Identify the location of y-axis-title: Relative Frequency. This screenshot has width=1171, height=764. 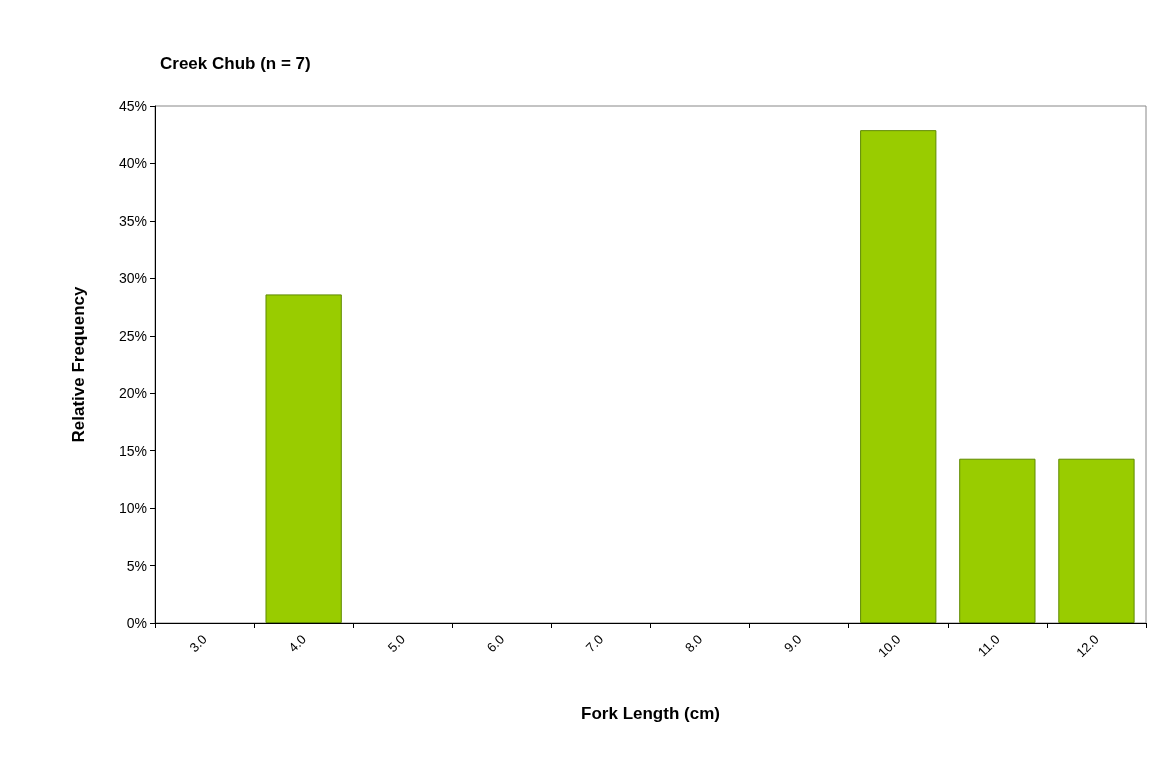
(78, 364).